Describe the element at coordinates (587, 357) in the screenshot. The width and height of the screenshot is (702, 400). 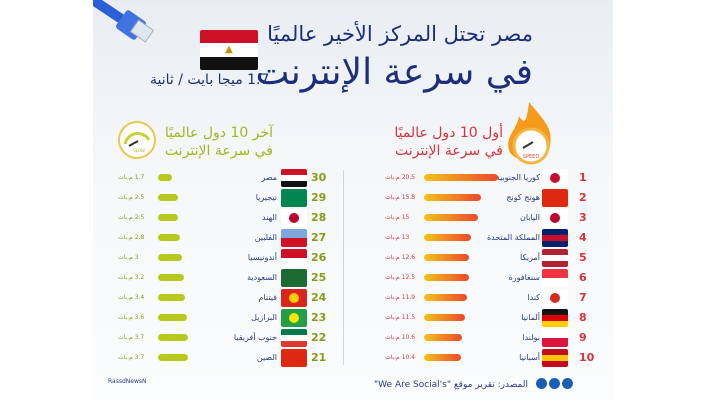
I see `rank-number: 10` at that location.